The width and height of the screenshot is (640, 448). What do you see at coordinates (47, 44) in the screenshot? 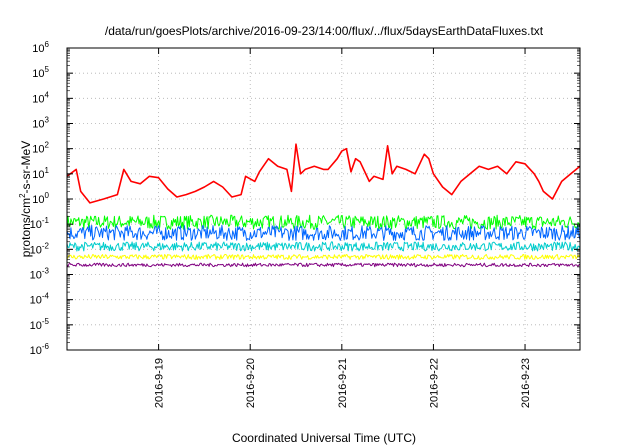
I see `y-tick-label-exponent: 6` at bounding box center [47, 44].